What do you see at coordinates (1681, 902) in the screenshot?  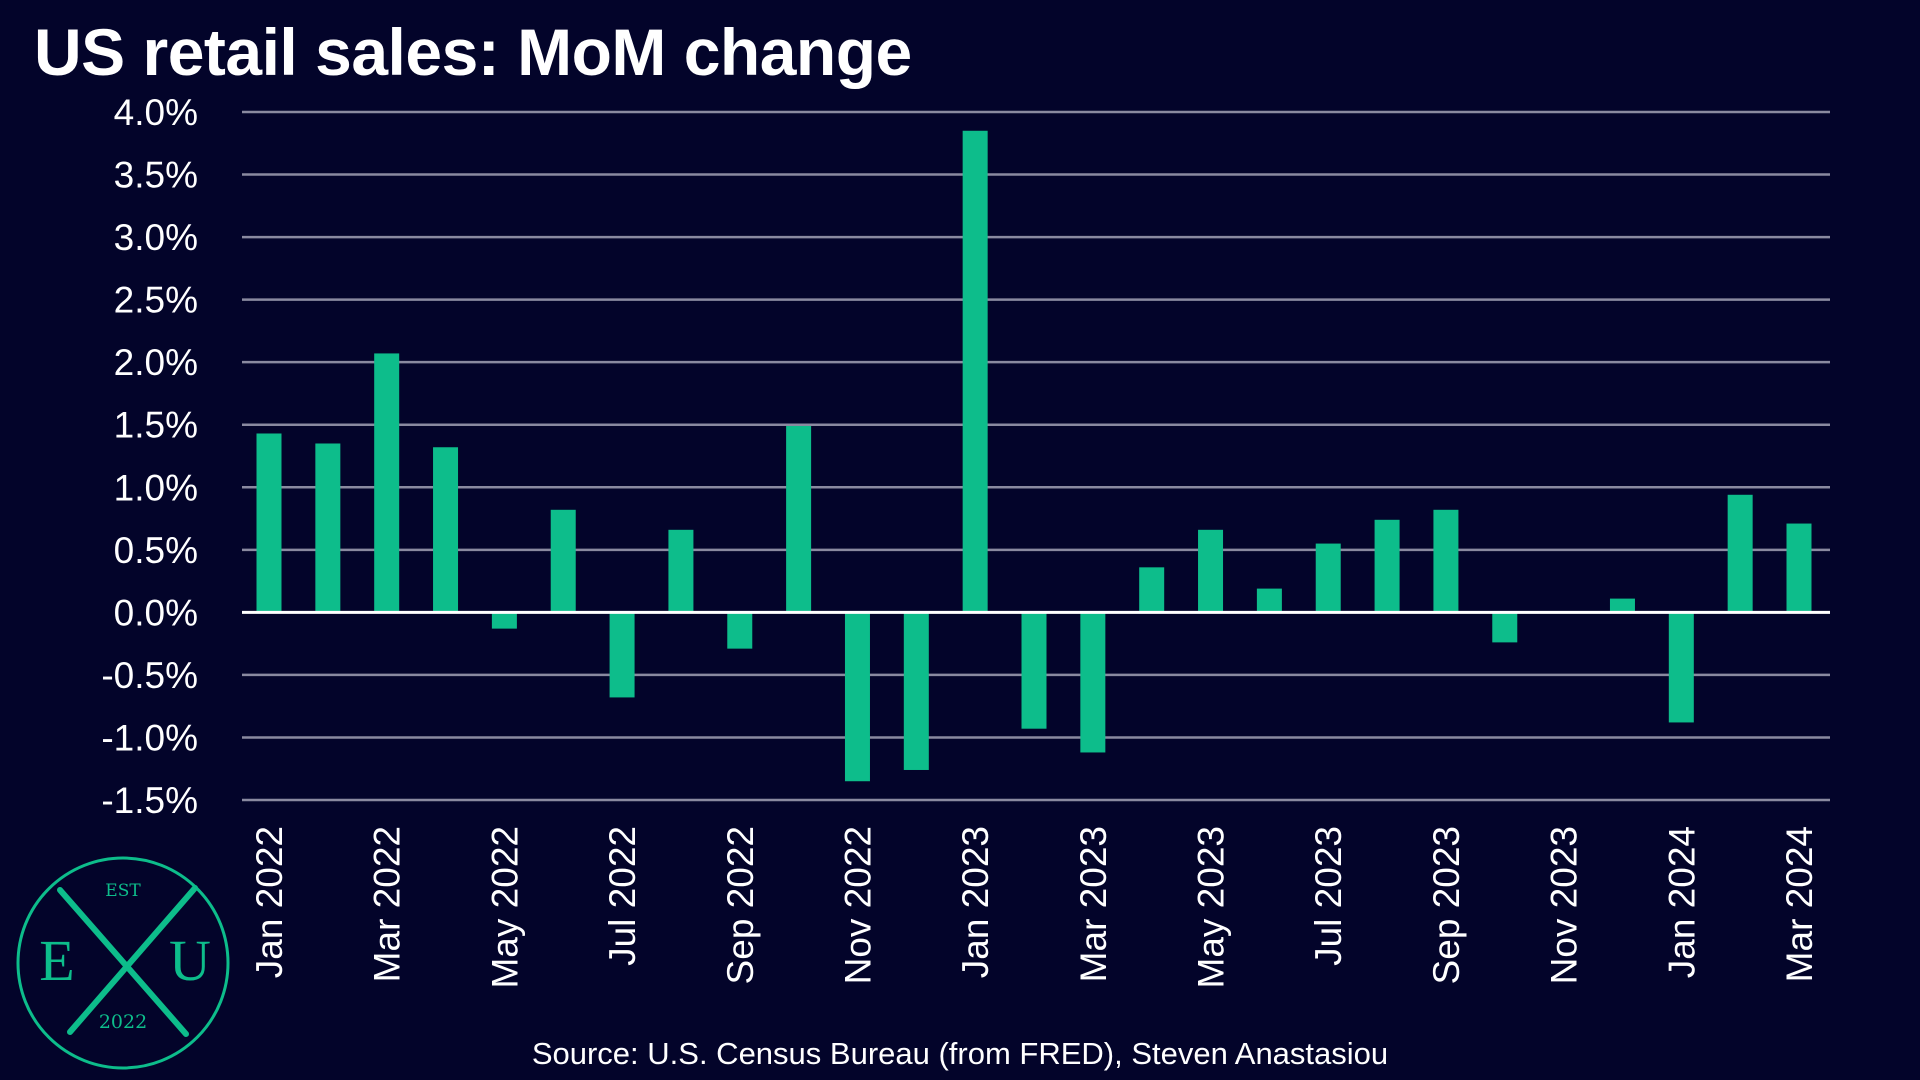 I see `x-tick-label: Jan 2024` at bounding box center [1681, 902].